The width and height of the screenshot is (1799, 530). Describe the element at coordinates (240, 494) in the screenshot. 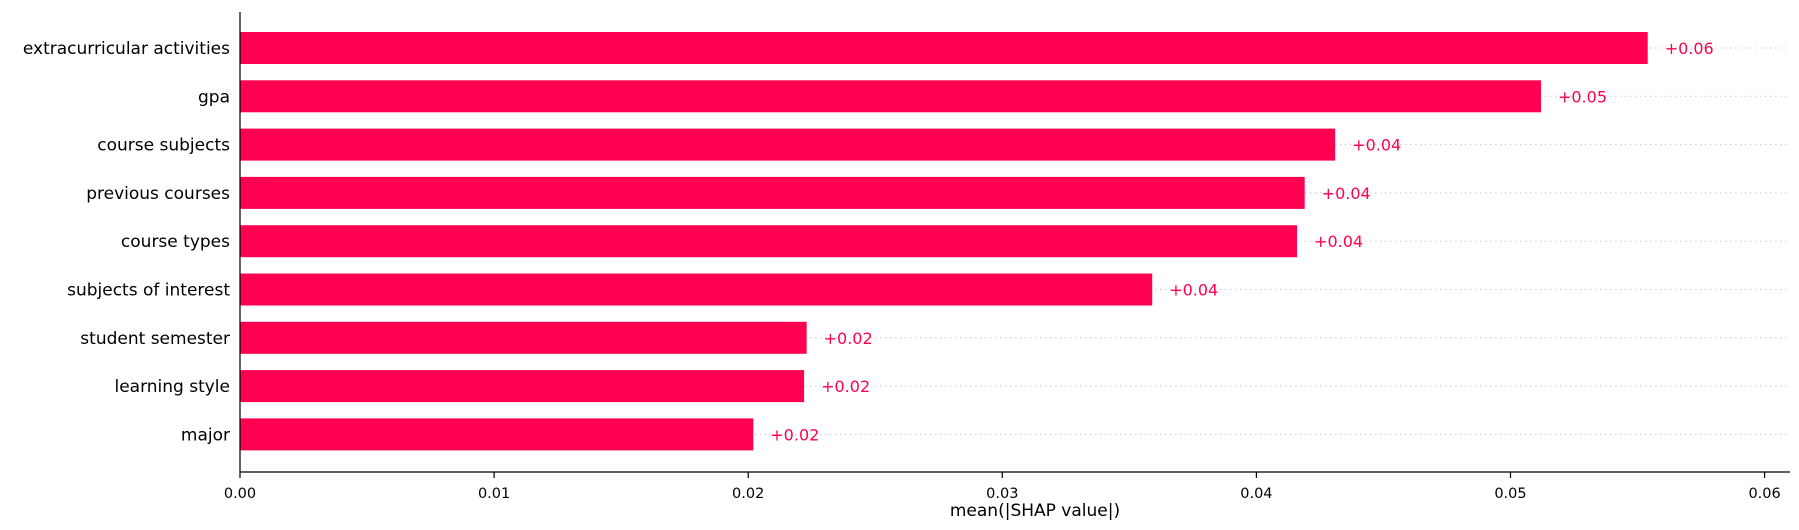

I see `x-tick-label: 0.00` at that location.